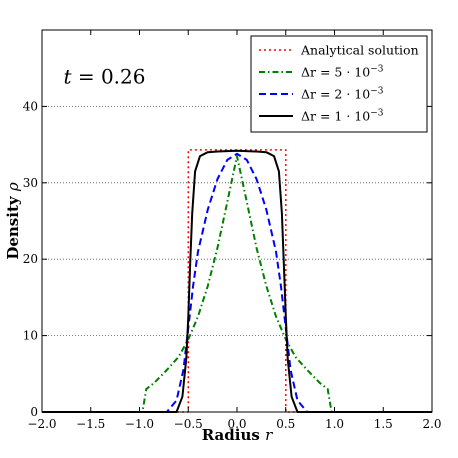  Describe the element at coordinates (334, 424) in the screenshot. I see `x-tick-label: 1.0` at that location.